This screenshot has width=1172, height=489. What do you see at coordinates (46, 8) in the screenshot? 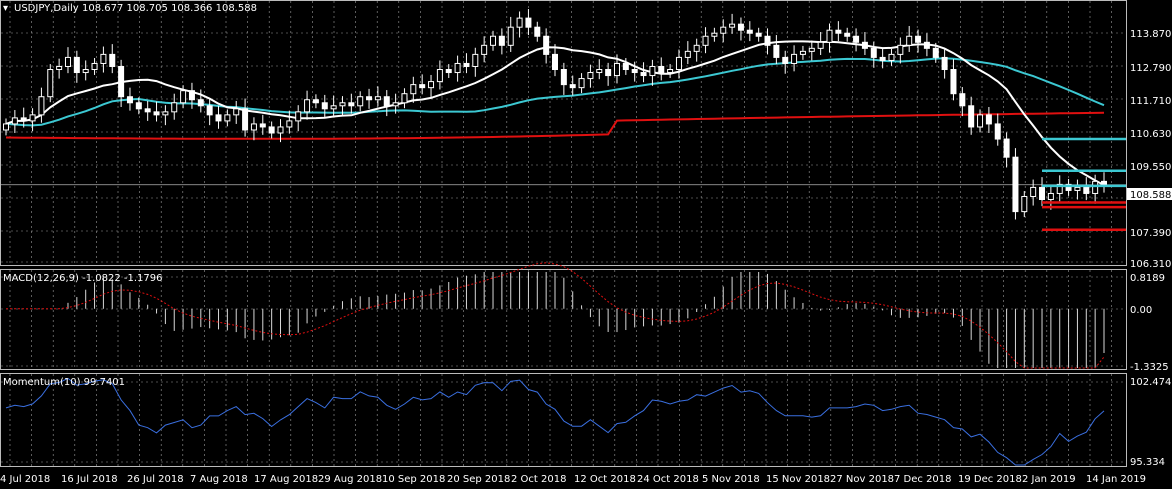
I see `chart-title: USDJPY,Daily` at bounding box center [46, 8].